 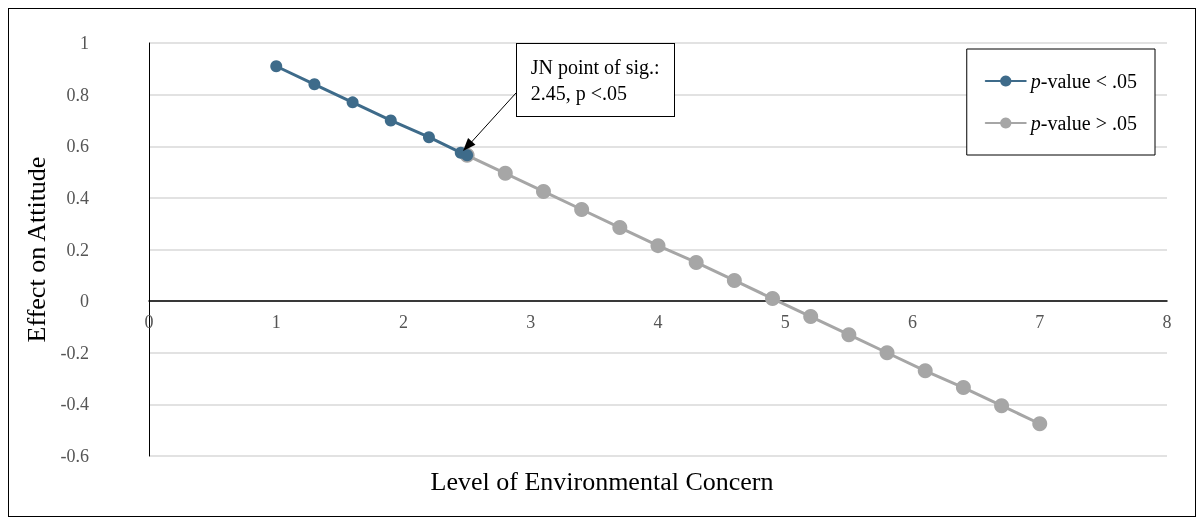 I want to click on x-tick-label: 1, so click(x=276, y=322).